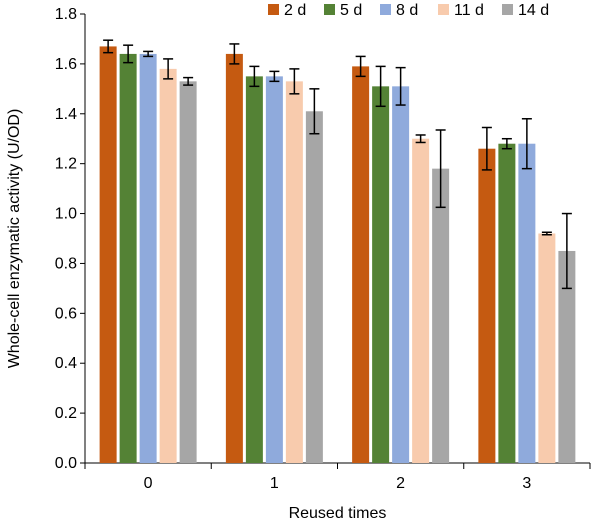 The height and width of the screenshot is (527, 598). I want to click on y-tick-label: 1.0, so click(66, 214).